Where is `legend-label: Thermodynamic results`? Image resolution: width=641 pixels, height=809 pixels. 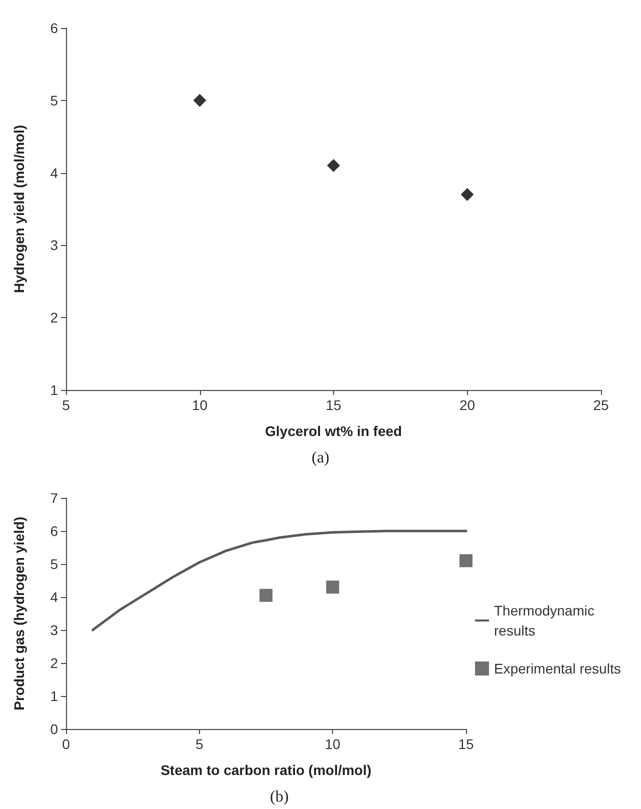
legend-label: Thermodynamic results is located at coordinates (546, 620).